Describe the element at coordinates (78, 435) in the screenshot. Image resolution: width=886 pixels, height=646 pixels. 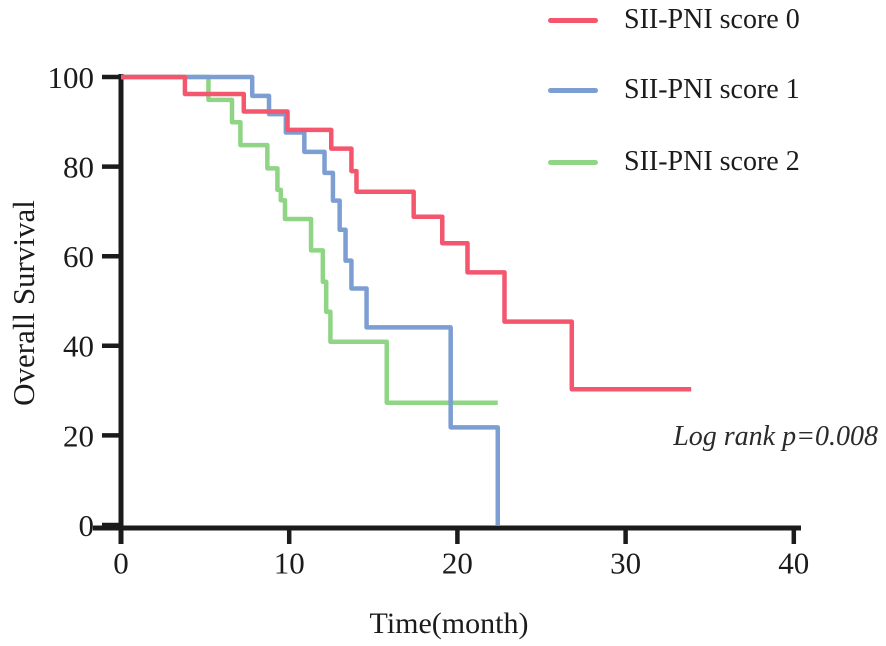
I see `y-tick-label: 20` at that location.